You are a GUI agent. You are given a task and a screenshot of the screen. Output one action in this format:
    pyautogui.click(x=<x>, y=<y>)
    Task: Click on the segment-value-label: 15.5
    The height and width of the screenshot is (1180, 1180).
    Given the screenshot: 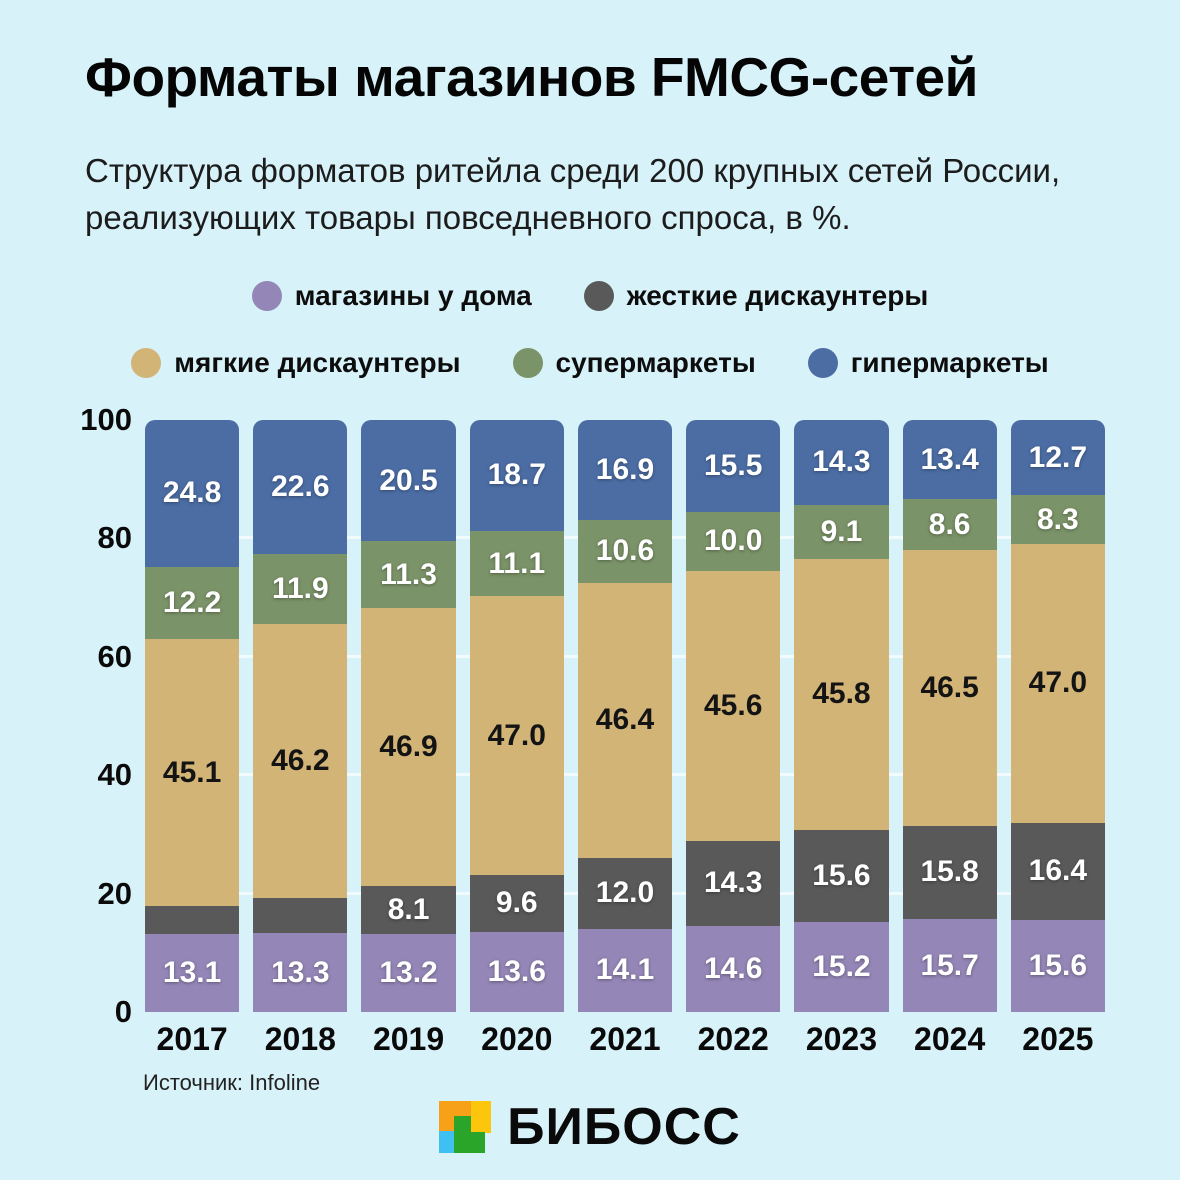 What is the action you would take?
    pyautogui.click(x=733, y=465)
    